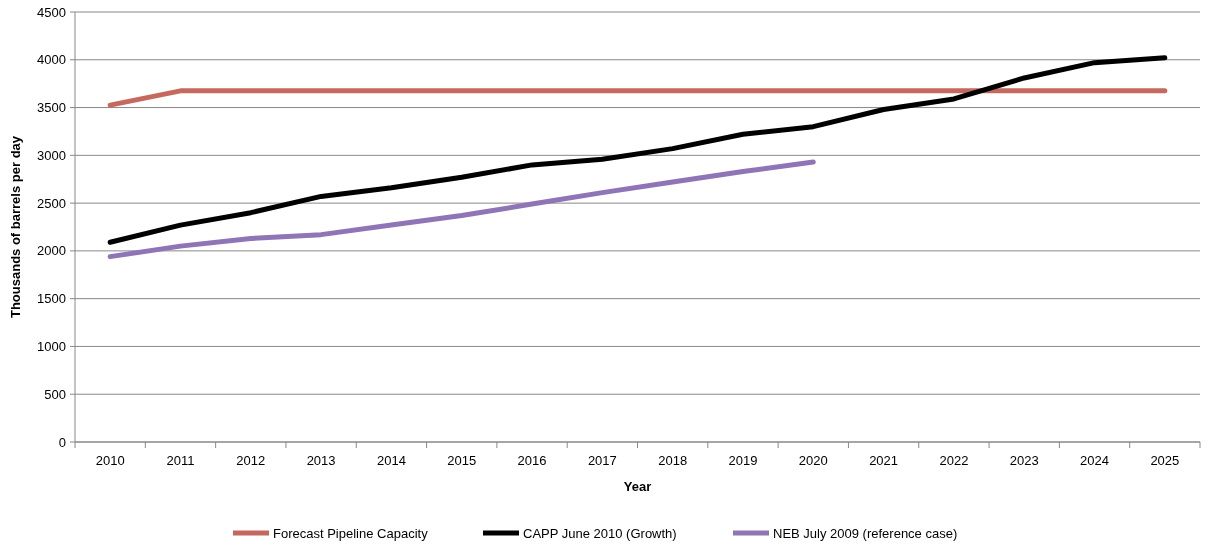 The width and height of the screenshot is (1208, 545). I want to click on y-tick-label: 3500, so click(51, 108).